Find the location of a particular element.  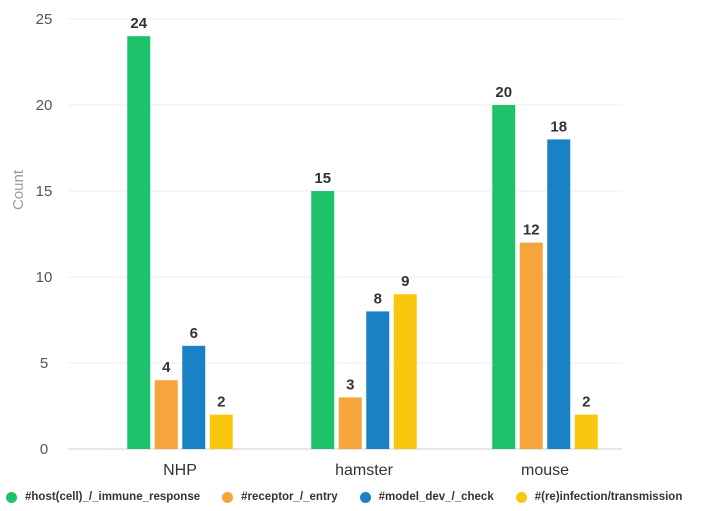

legend-item: #model_dev_/_check is located at coordinates (426, 497).